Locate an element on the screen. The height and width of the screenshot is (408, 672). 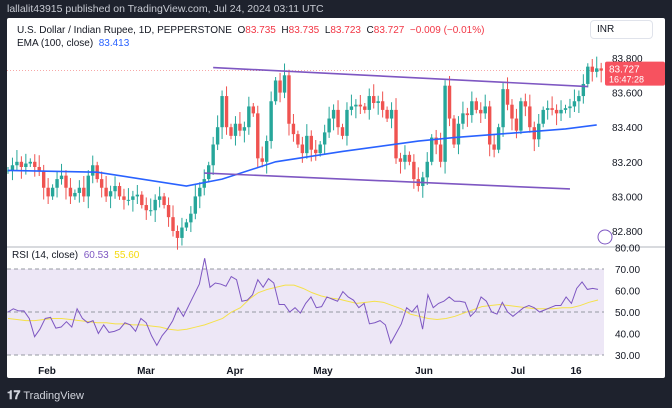
date-tick: Jun is located at coordinates (424, 371).